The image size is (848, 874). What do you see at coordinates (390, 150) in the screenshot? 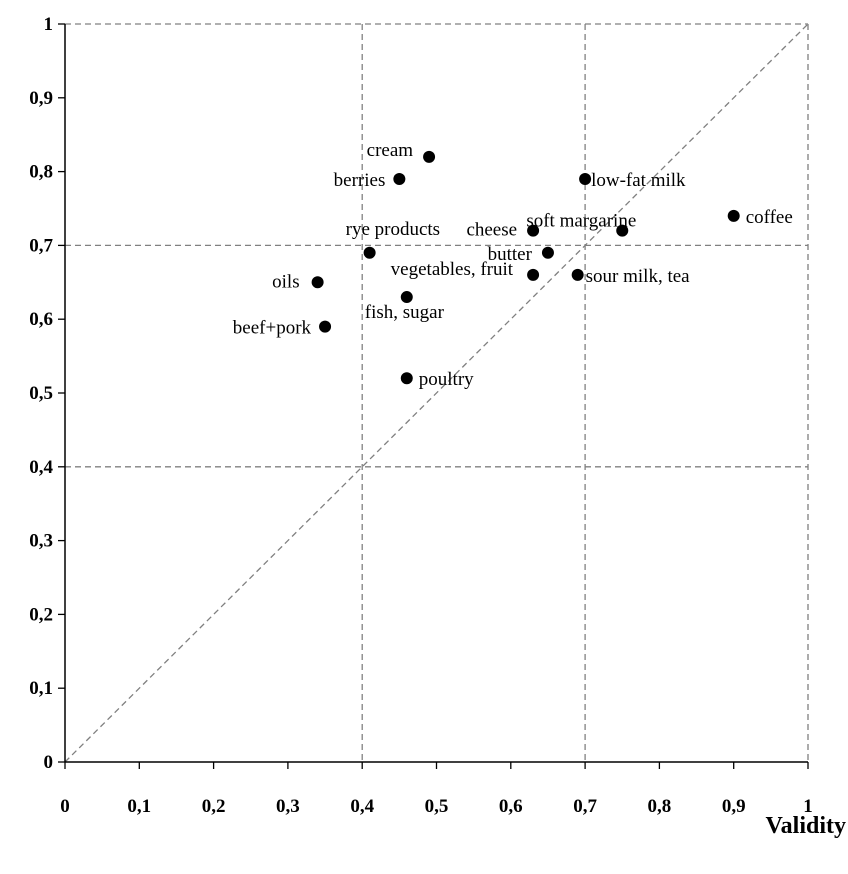
I see `point-label: cream` at bounding box center [390, 150].